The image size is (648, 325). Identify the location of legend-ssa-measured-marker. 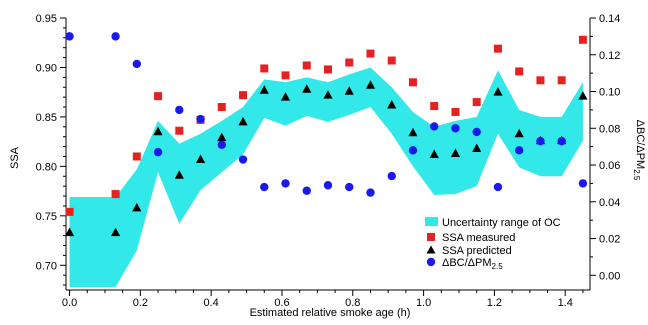
(431, 237).